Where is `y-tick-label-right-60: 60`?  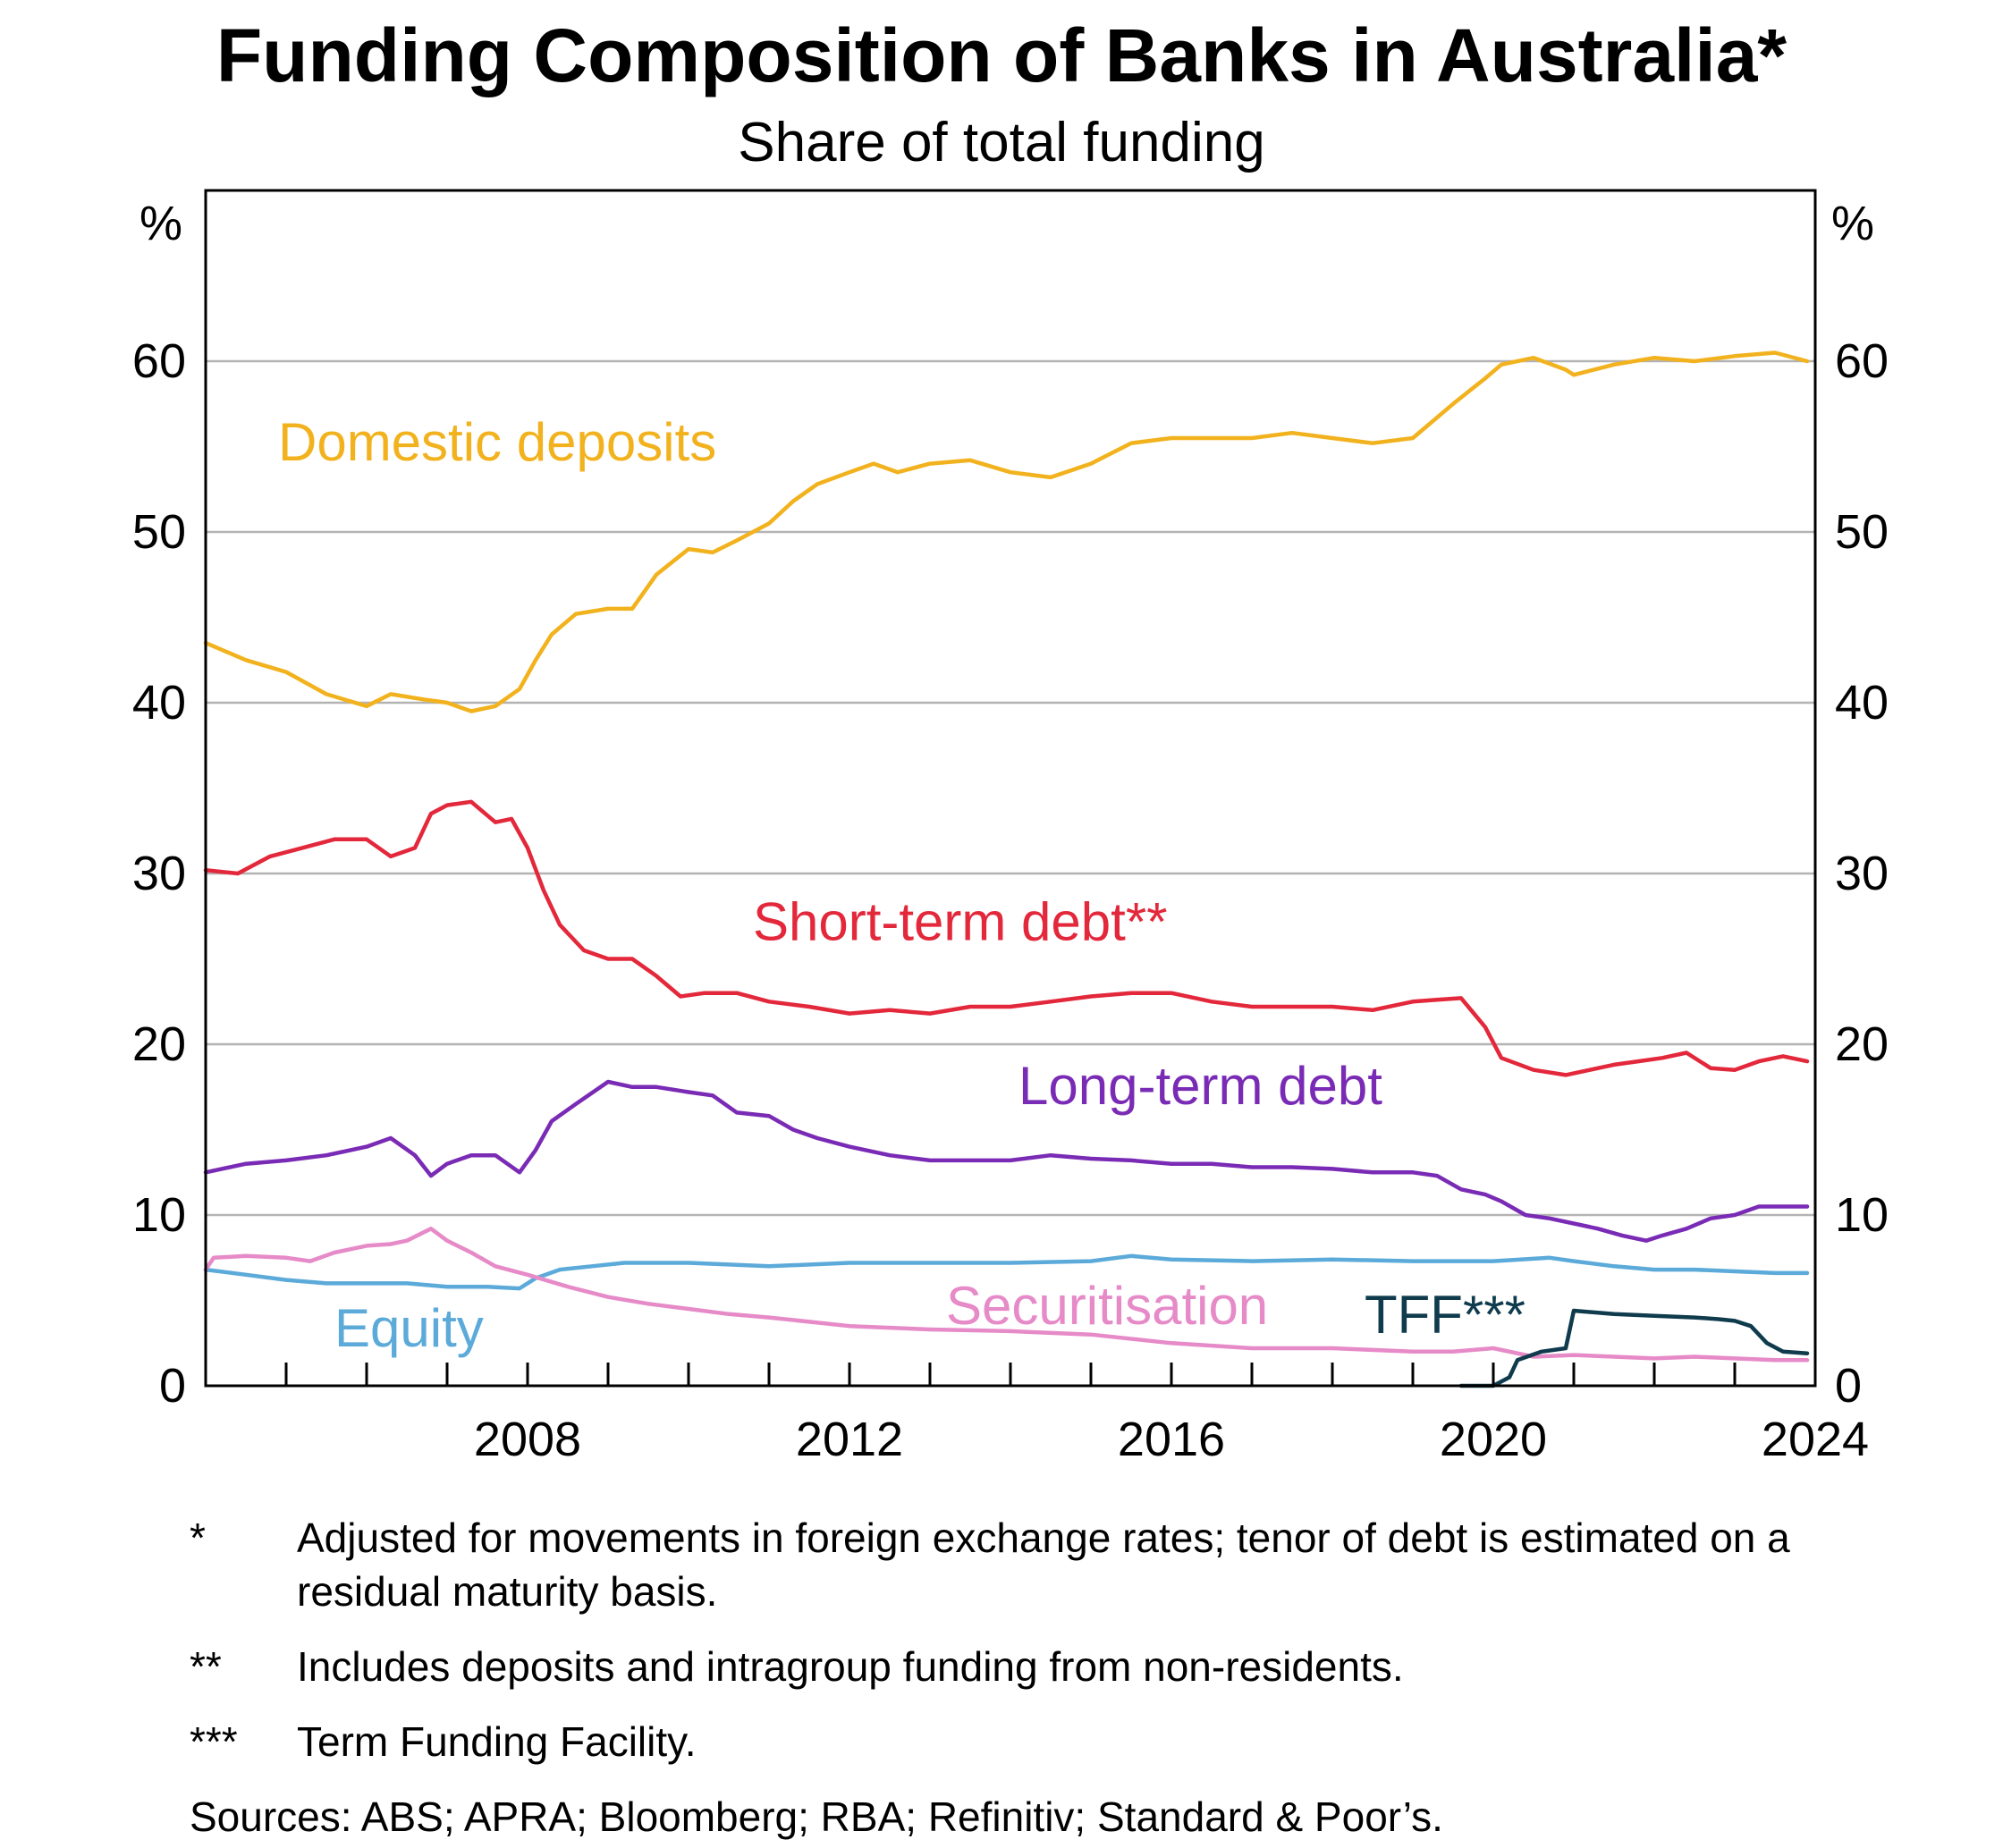
y-tick-label-right-60: 60 is located at coordinates (1862, 361).